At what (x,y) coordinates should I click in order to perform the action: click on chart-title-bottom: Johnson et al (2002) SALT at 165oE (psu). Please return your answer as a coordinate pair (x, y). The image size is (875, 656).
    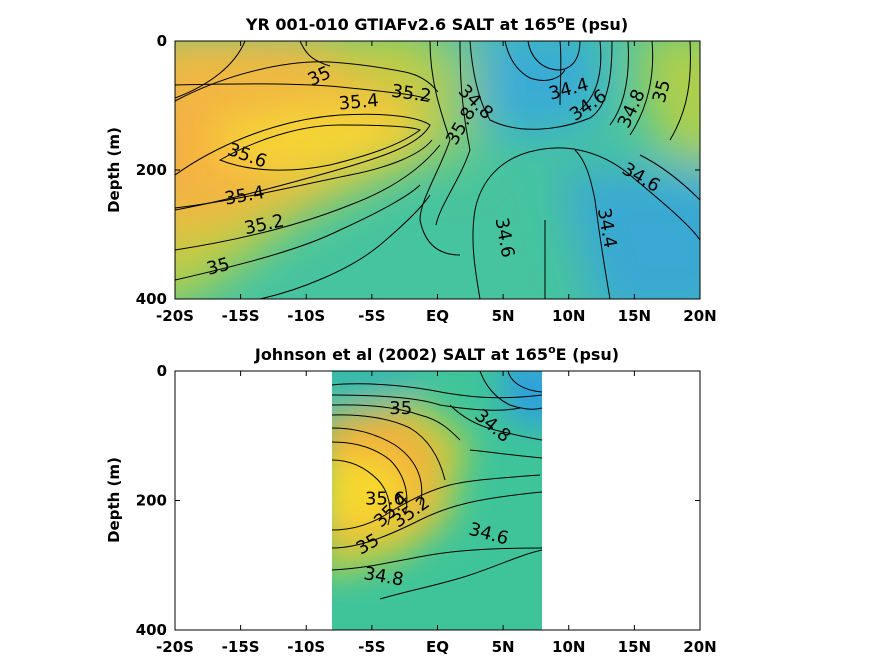
    Looking at the image, I should click on (436, 353).